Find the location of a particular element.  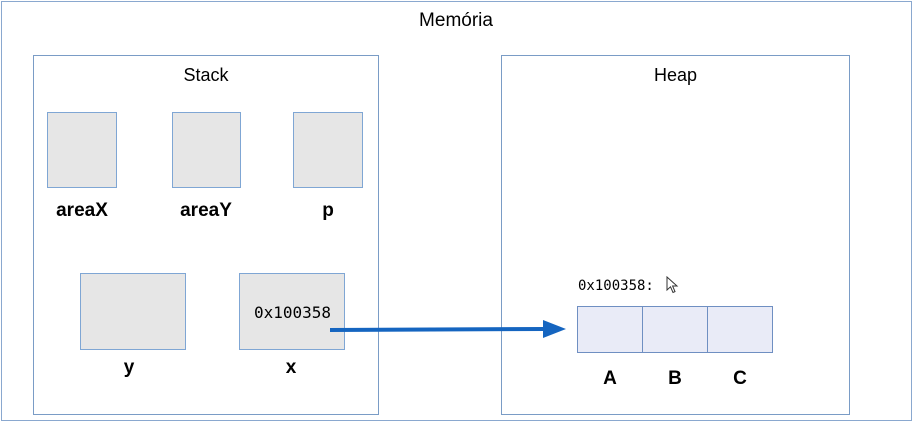

y-label: y is located at coordinates (129, 367).